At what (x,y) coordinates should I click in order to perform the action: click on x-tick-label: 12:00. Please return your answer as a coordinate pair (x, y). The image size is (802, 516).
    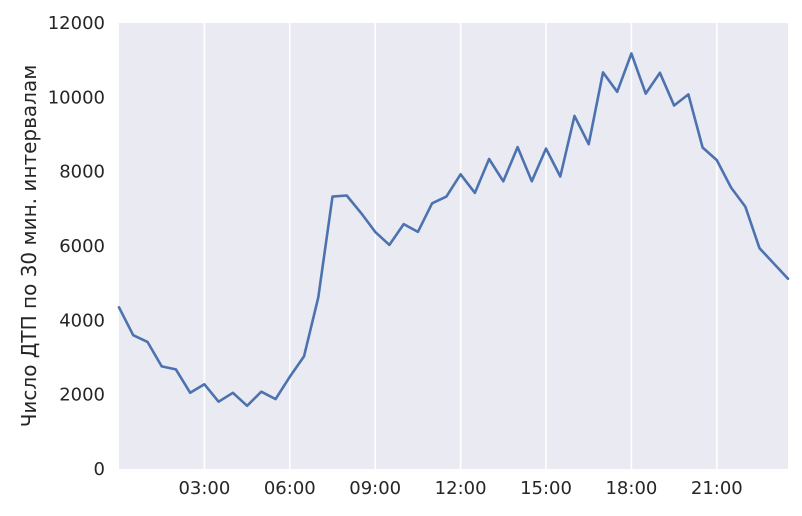
    Looking at the image, I should click on (461, 488).